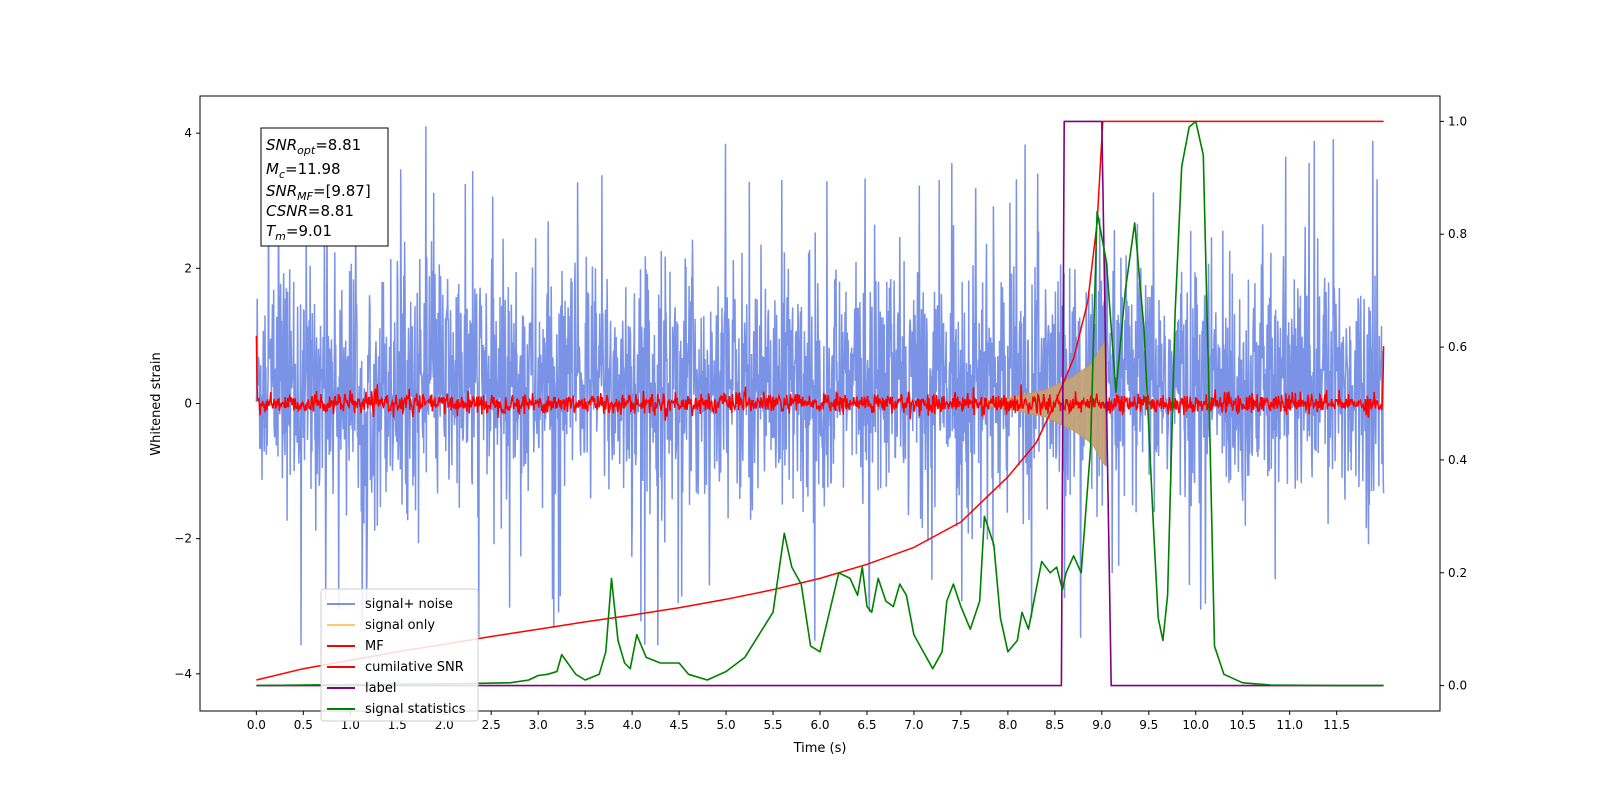 This screenshot has height=800, width=1600. What do you see at coordinates (913, 725) in the screenshot?
I see `x-tick-label: 7.0` at bounding box center [913, 725].